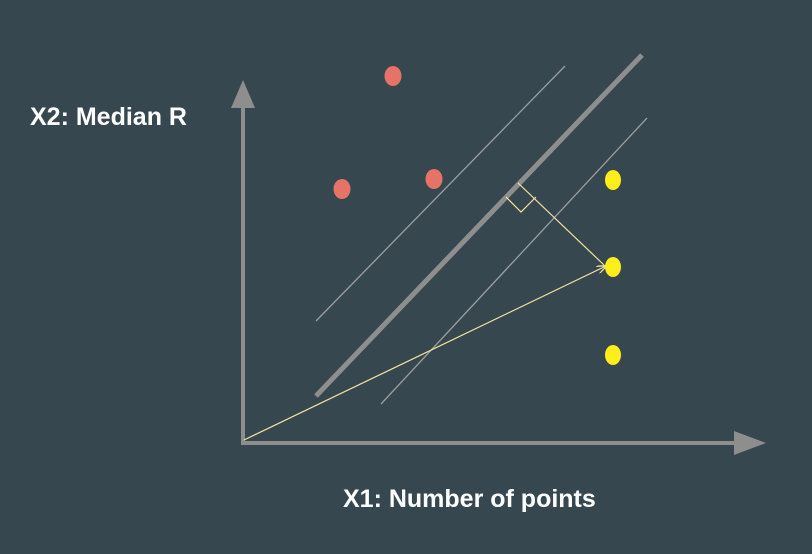  Describe the element at coordinates (440, 193) in the screenshot. I see `upper-margin-line` at that location.